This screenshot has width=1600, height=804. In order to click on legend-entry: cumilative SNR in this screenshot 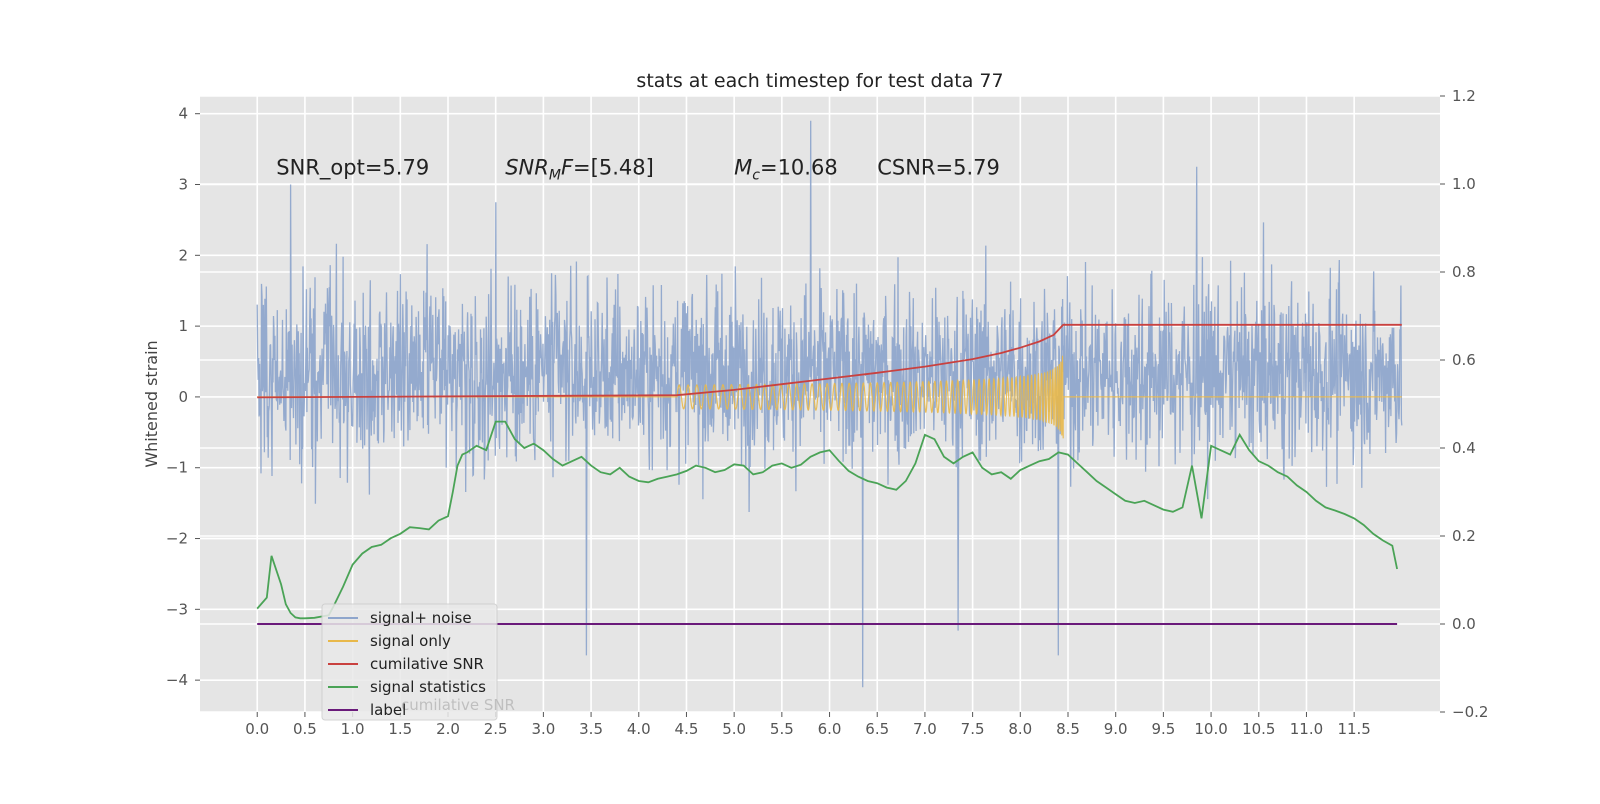, I will do `click(427, 664)`.